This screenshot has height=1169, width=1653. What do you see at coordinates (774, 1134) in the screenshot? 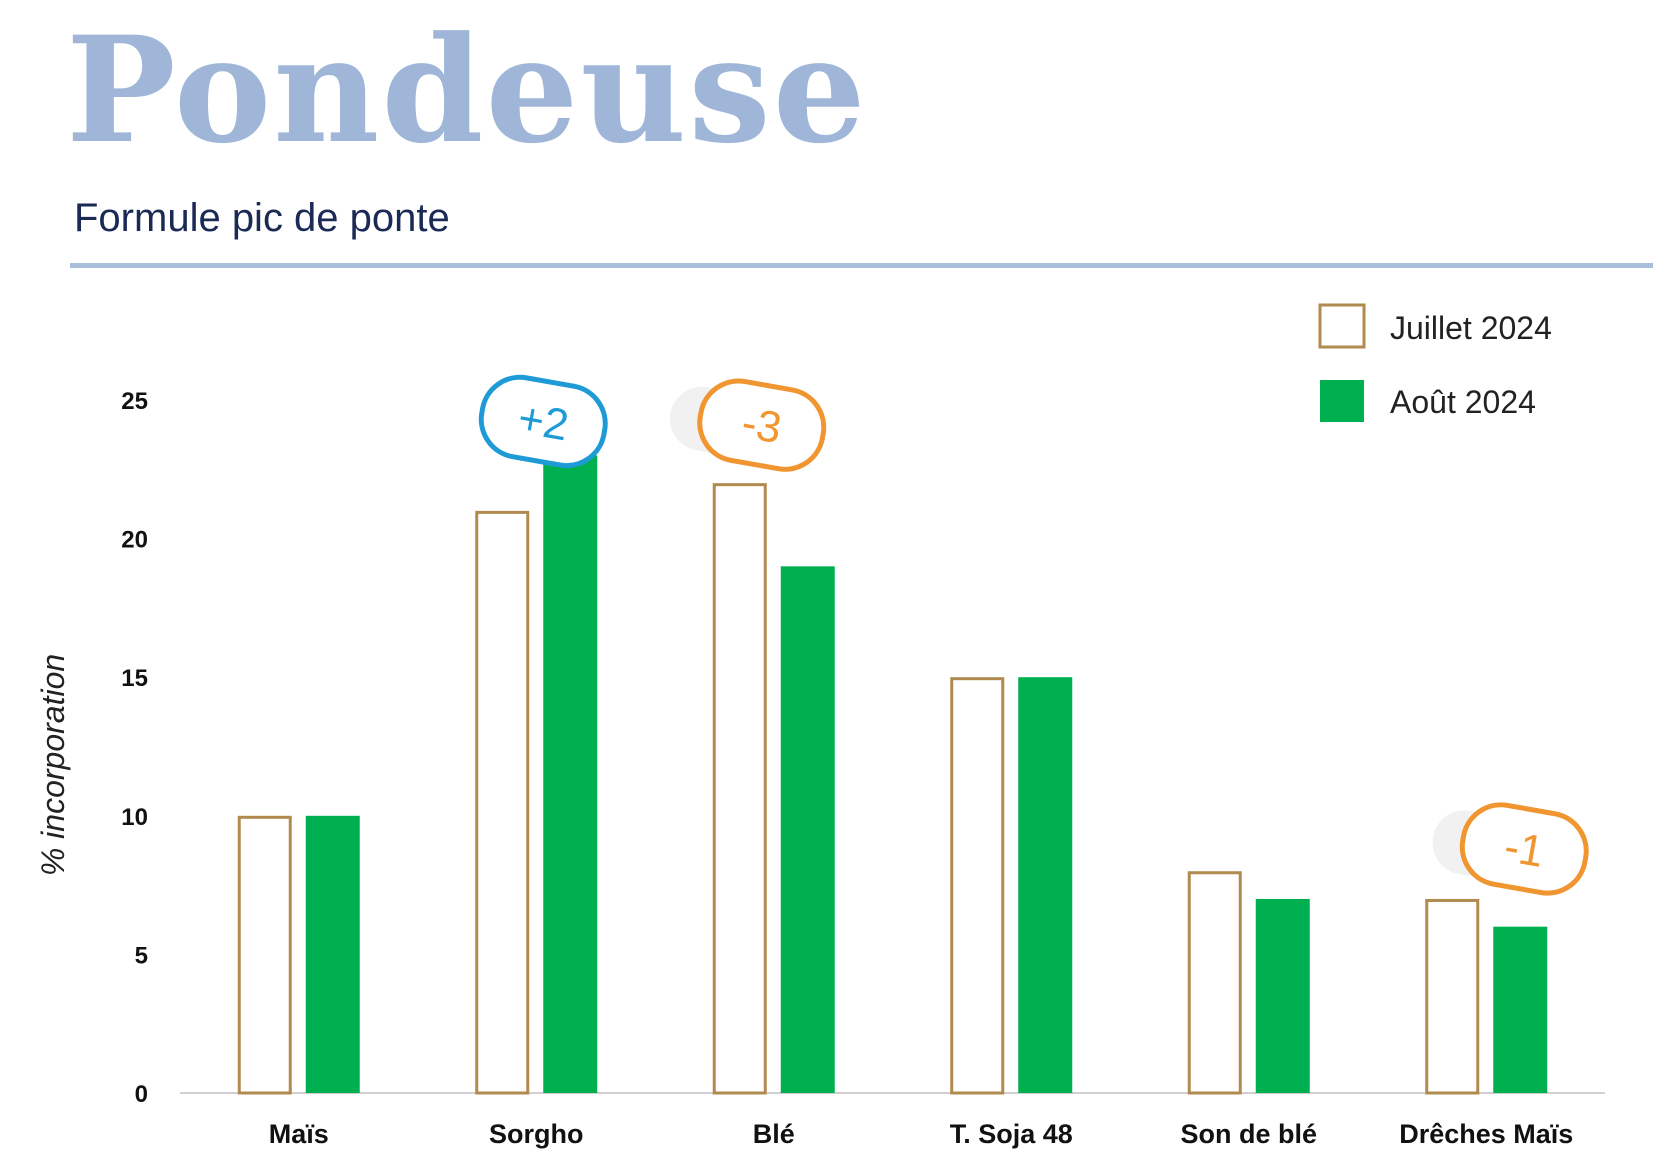
I see `x-tick-label: Blé` at bounding box center [774, 1134].